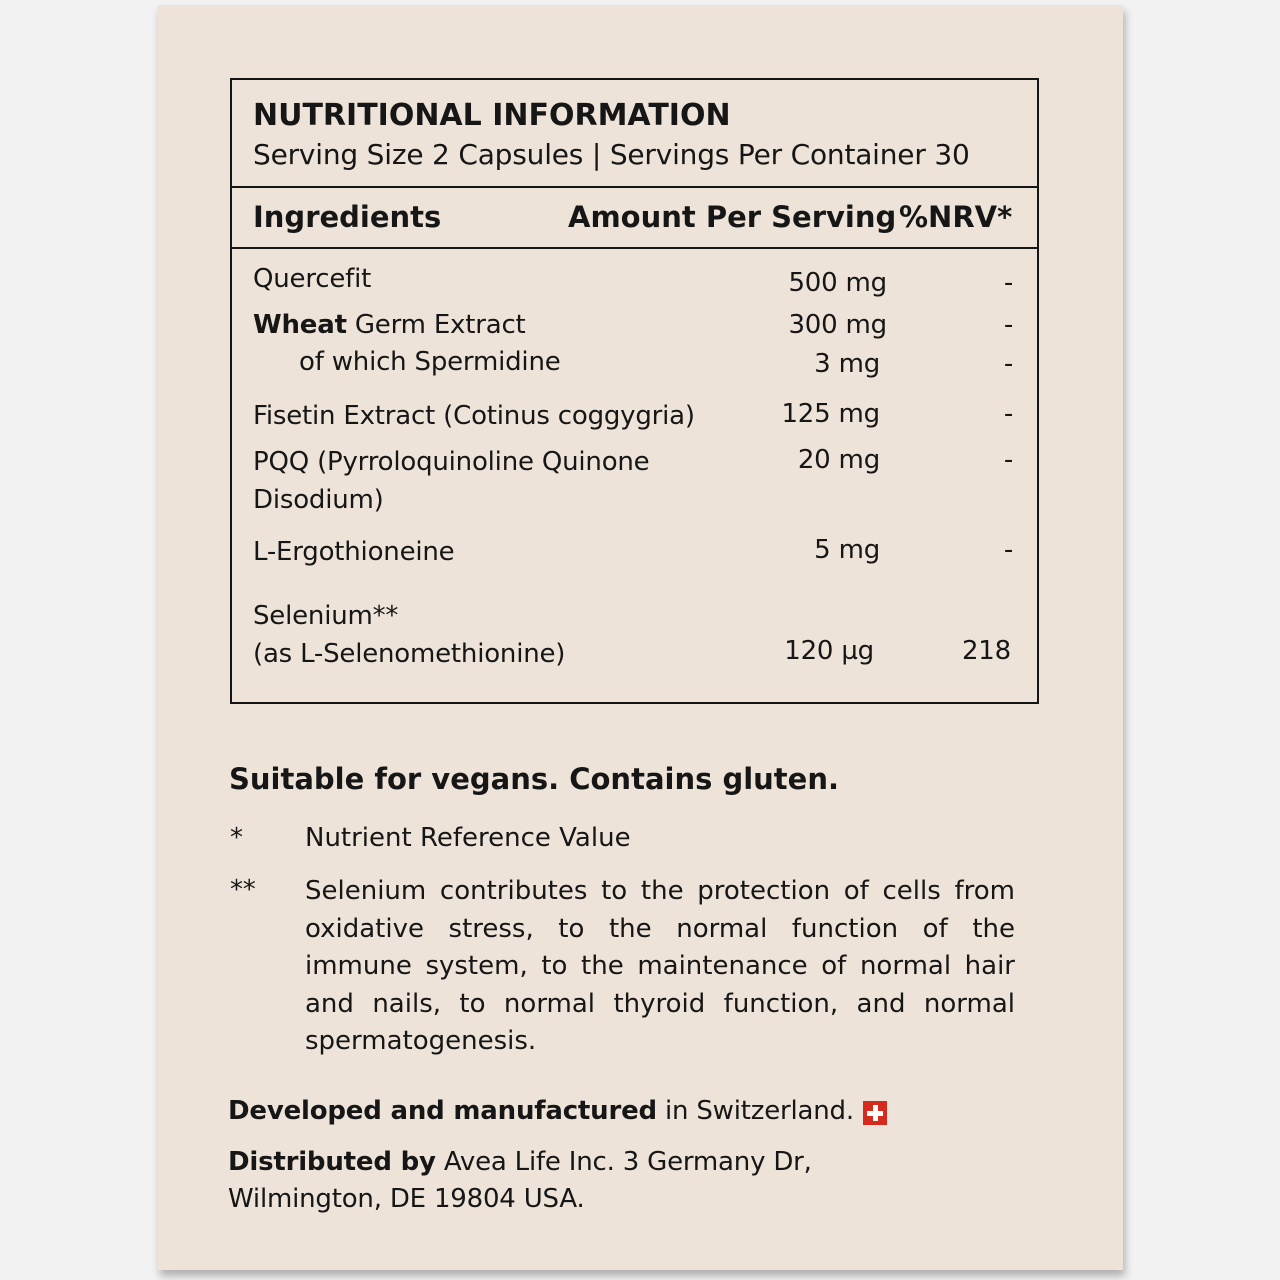 This screenshot has width=1280, height=1280. Describe the element at coordinates (468, 838) in the screenshot. I see `footnote-text: Nutrient Reference Value` at that location.